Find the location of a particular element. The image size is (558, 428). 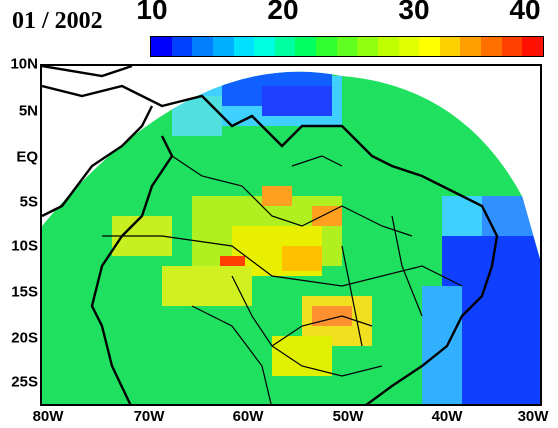

lon-label-60w: 60W is located at coordinates (248, 416).